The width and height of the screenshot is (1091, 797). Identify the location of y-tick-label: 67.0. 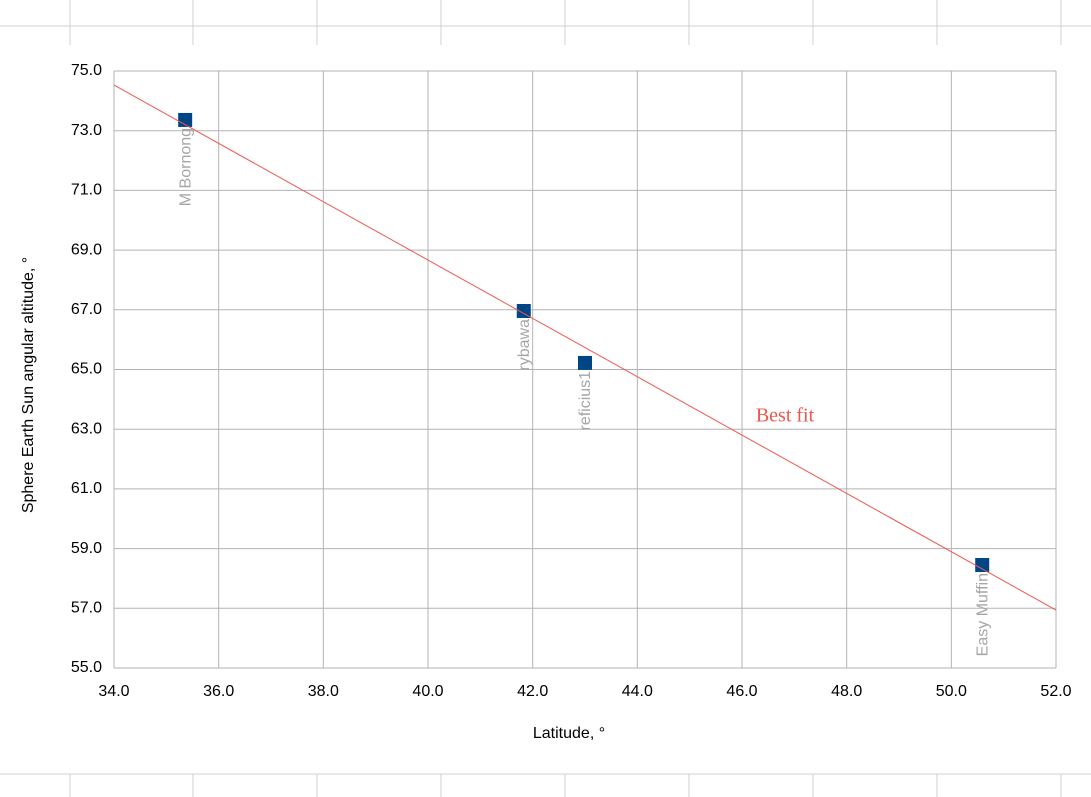
(86, 309).